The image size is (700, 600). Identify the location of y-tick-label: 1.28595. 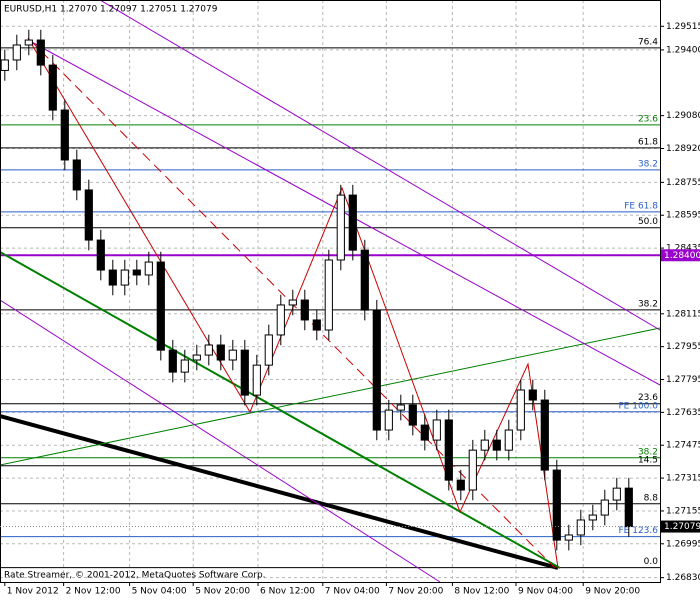
(683, 216).